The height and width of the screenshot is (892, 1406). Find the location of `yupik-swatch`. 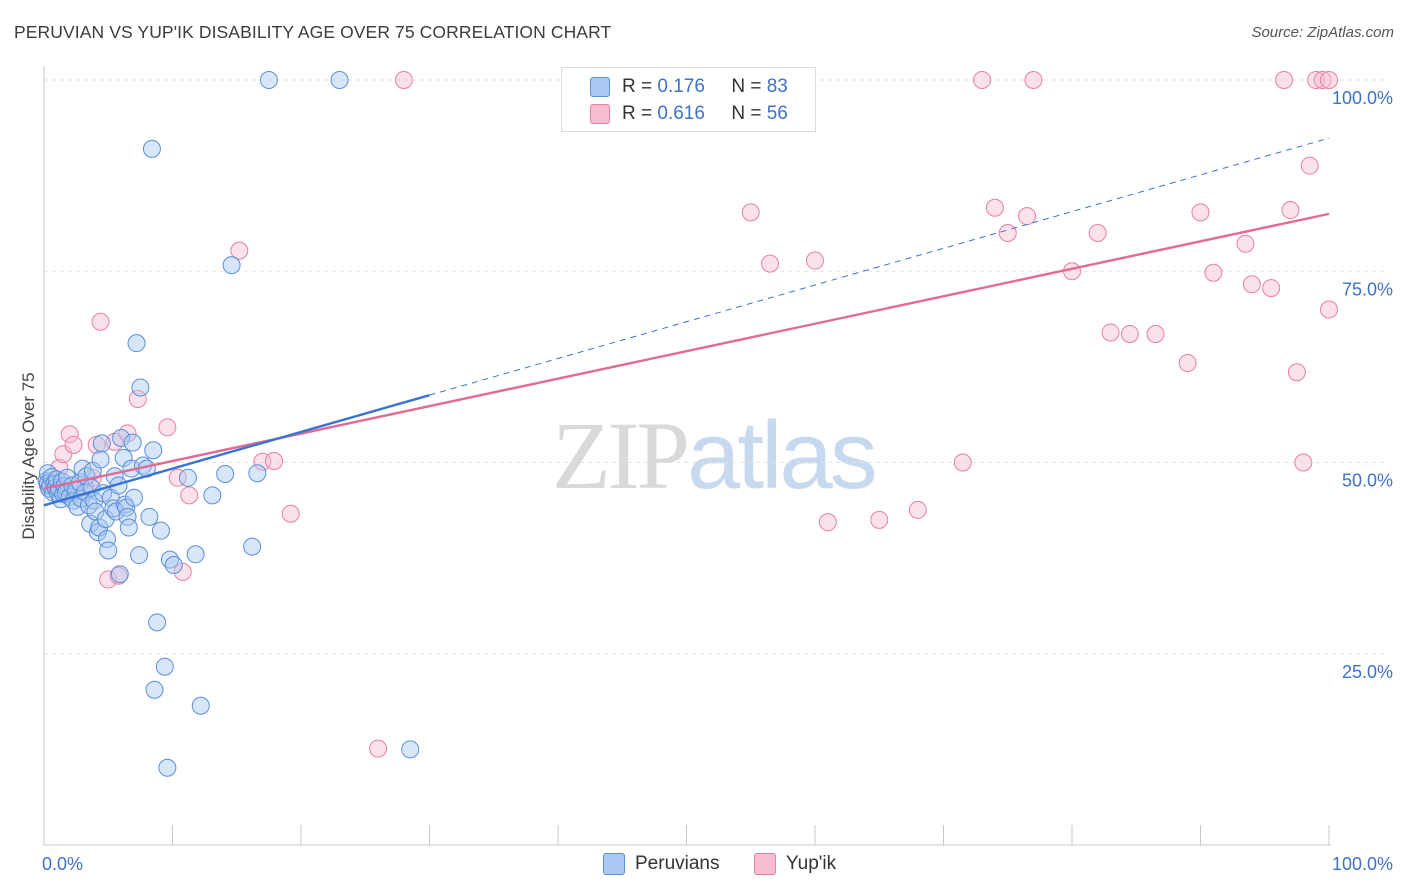

yupik-swatch is located at coordinates (600, 114).